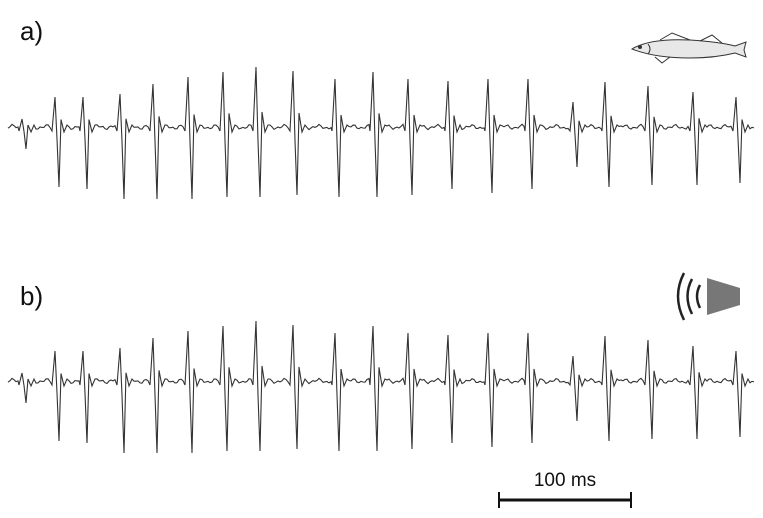  What do you see at coordinates (708, 296) in the screenshot?
I see `speaker-icon` at bounding box center [708, 296].